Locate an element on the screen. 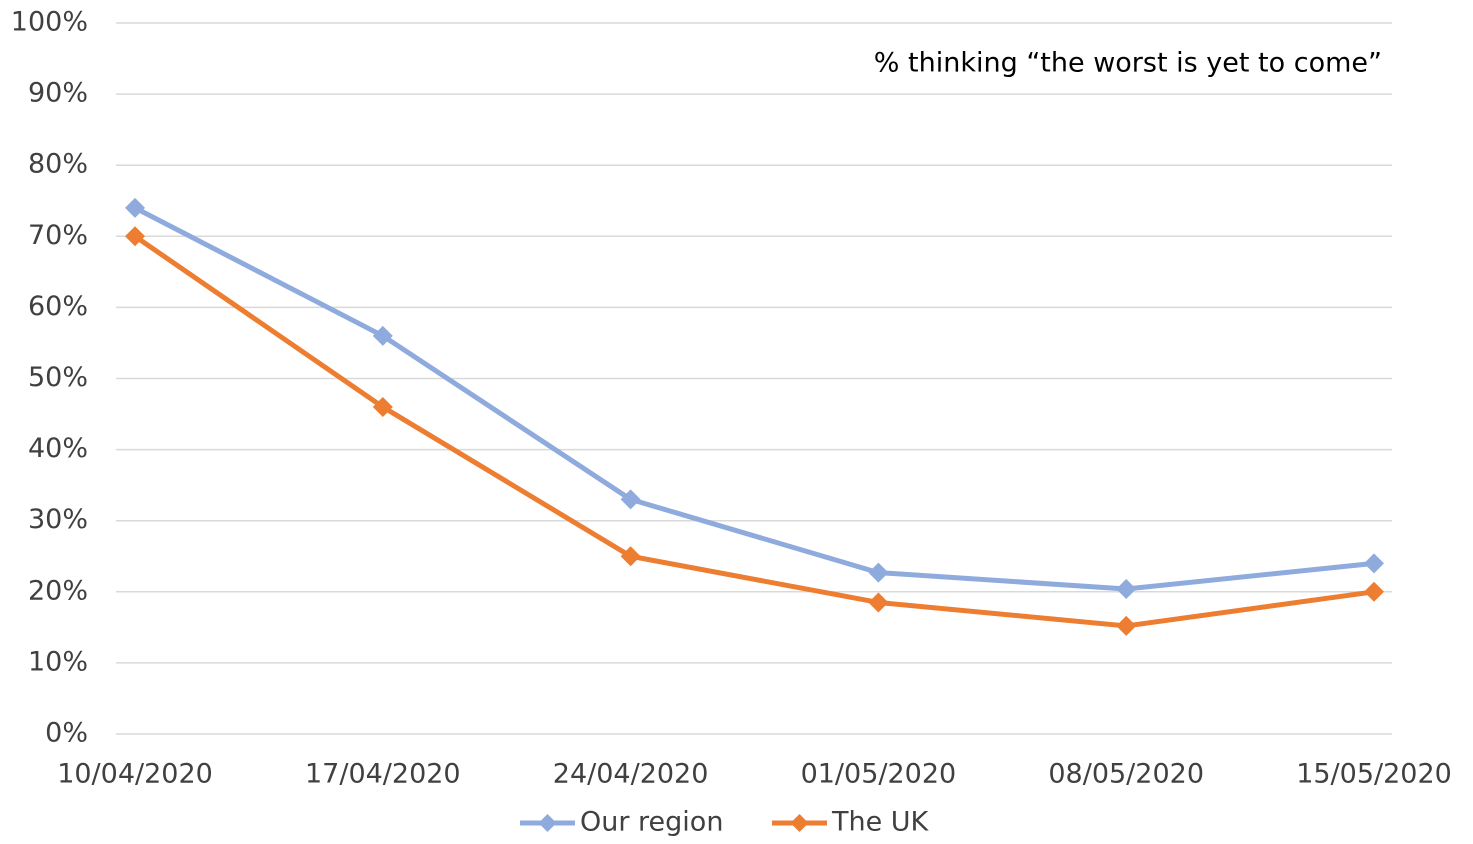  legend-label: The UK is located at coordinates (880, 822).